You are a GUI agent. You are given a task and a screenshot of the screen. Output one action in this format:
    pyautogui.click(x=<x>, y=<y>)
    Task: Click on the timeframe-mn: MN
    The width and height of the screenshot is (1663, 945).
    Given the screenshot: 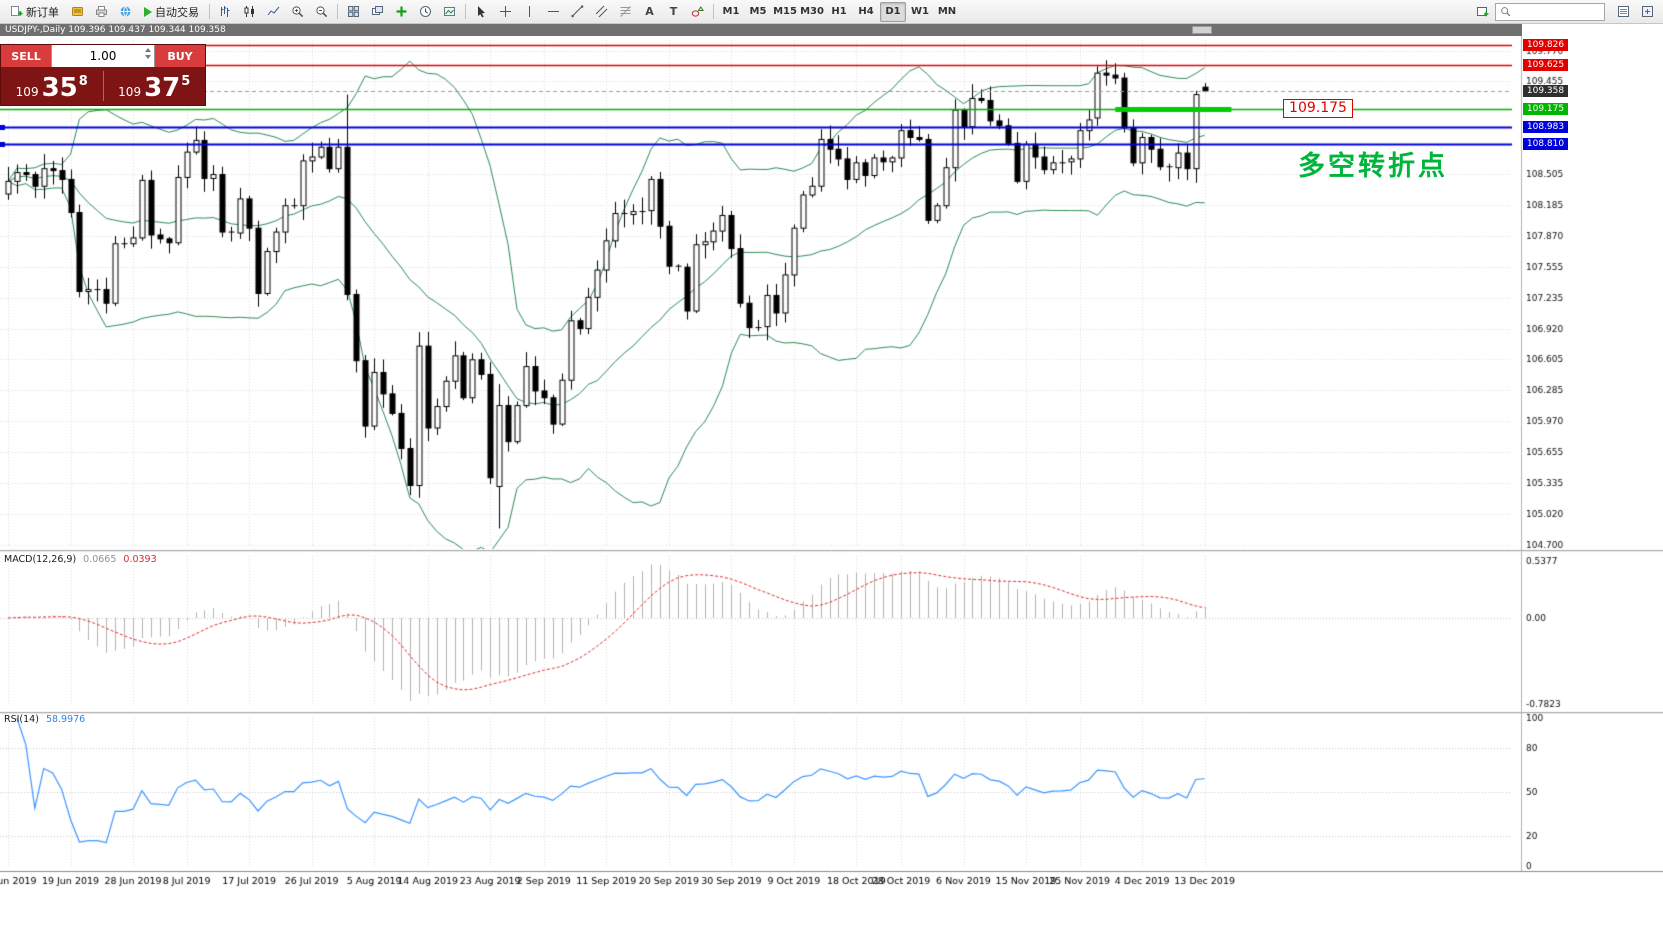 What is the action you would take?
    pyautogui.click(x=947, y=12)
    